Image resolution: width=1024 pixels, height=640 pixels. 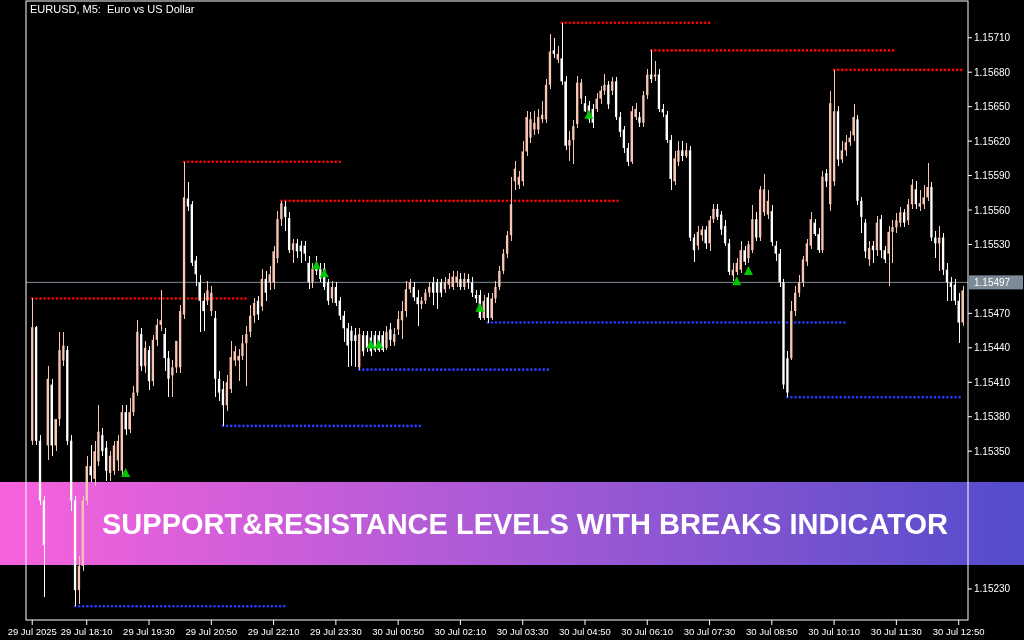 I want to click on x-tick-label: 30 Jul 08:50, so click(x=771, y=631).